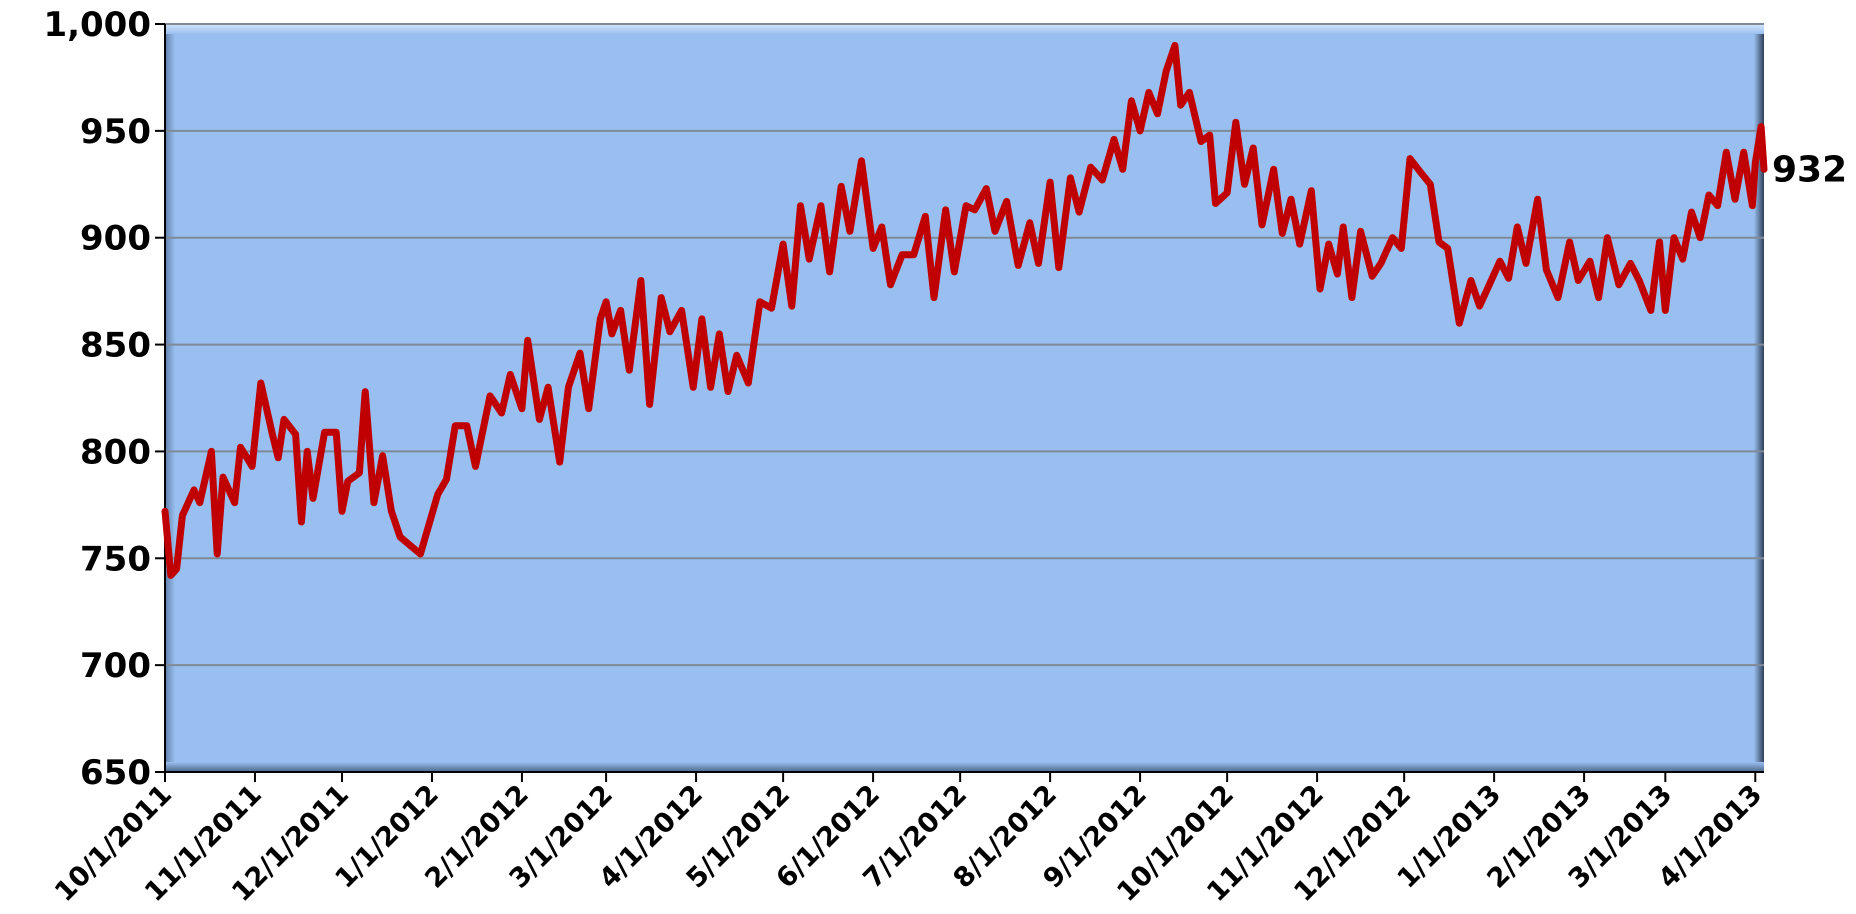 This screenshot has width=1856, height=914. What do you see at coordinates (115, 239) in the screenshot?
I see `y-tick-label: 900` at bounding box center [115, 239].